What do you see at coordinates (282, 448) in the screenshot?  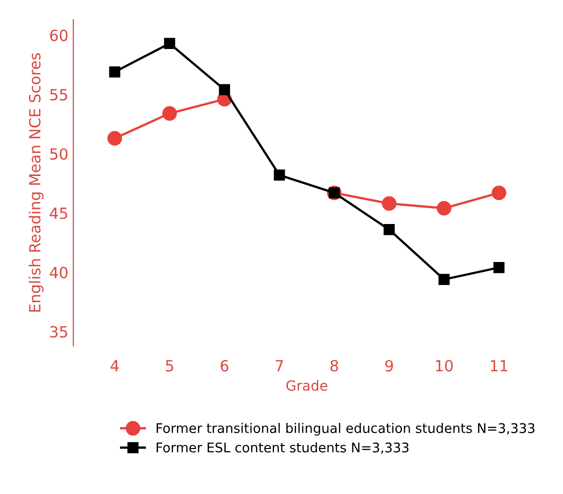 I see `legend-label: Former ESL content students N=3,333` at bounding box center [282, 448].